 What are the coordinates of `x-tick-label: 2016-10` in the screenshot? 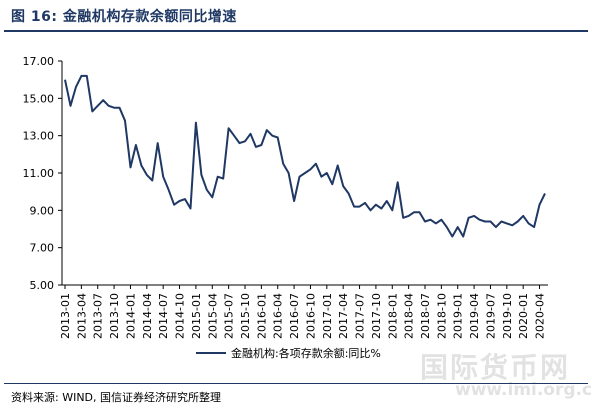 It's located at (310, 316).